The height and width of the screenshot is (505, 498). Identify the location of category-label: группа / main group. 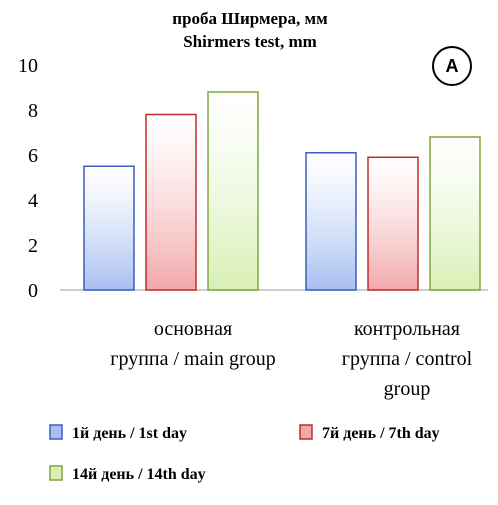
(192, 359).